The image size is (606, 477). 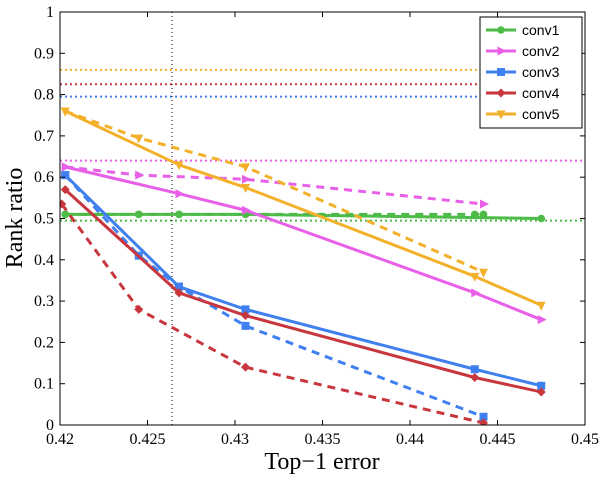 What do you see at coordinates (541, 51) in the screenshot?
I see `legend-label: conv2` at bounding box center [541, 51].